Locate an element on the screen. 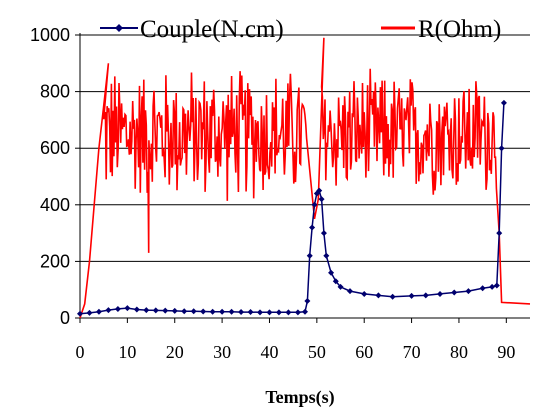 Image resolution: width=541 pixels, height=411 pixels. x-axis-label: Temps(s) is located at coordinates (299, 397).